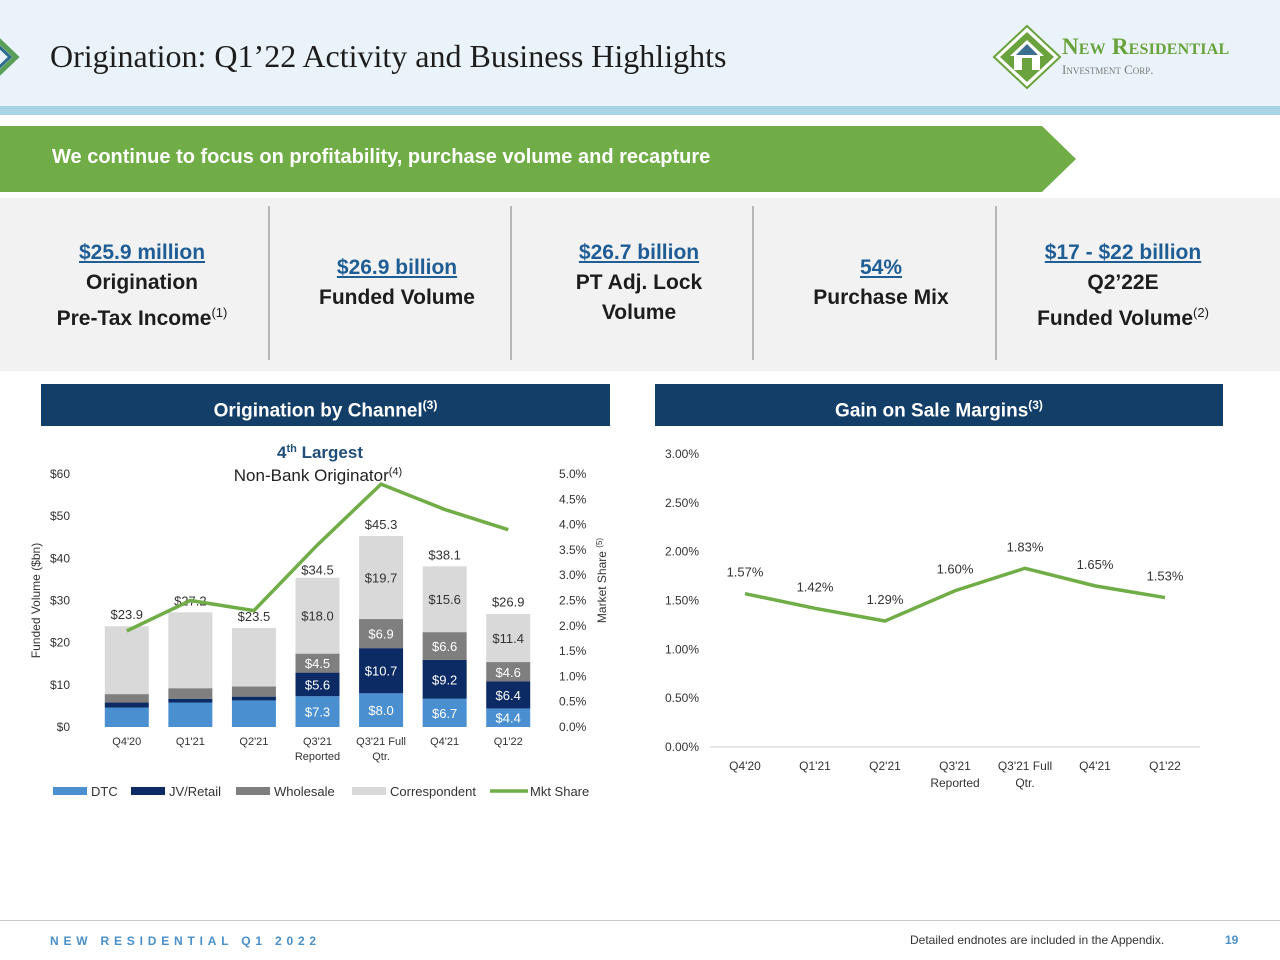  What do you see at coordinates (1108, 69) in the screenshot?
I see `logo-subtitle: Investment Corp.` at bounding box center [1108, 69].